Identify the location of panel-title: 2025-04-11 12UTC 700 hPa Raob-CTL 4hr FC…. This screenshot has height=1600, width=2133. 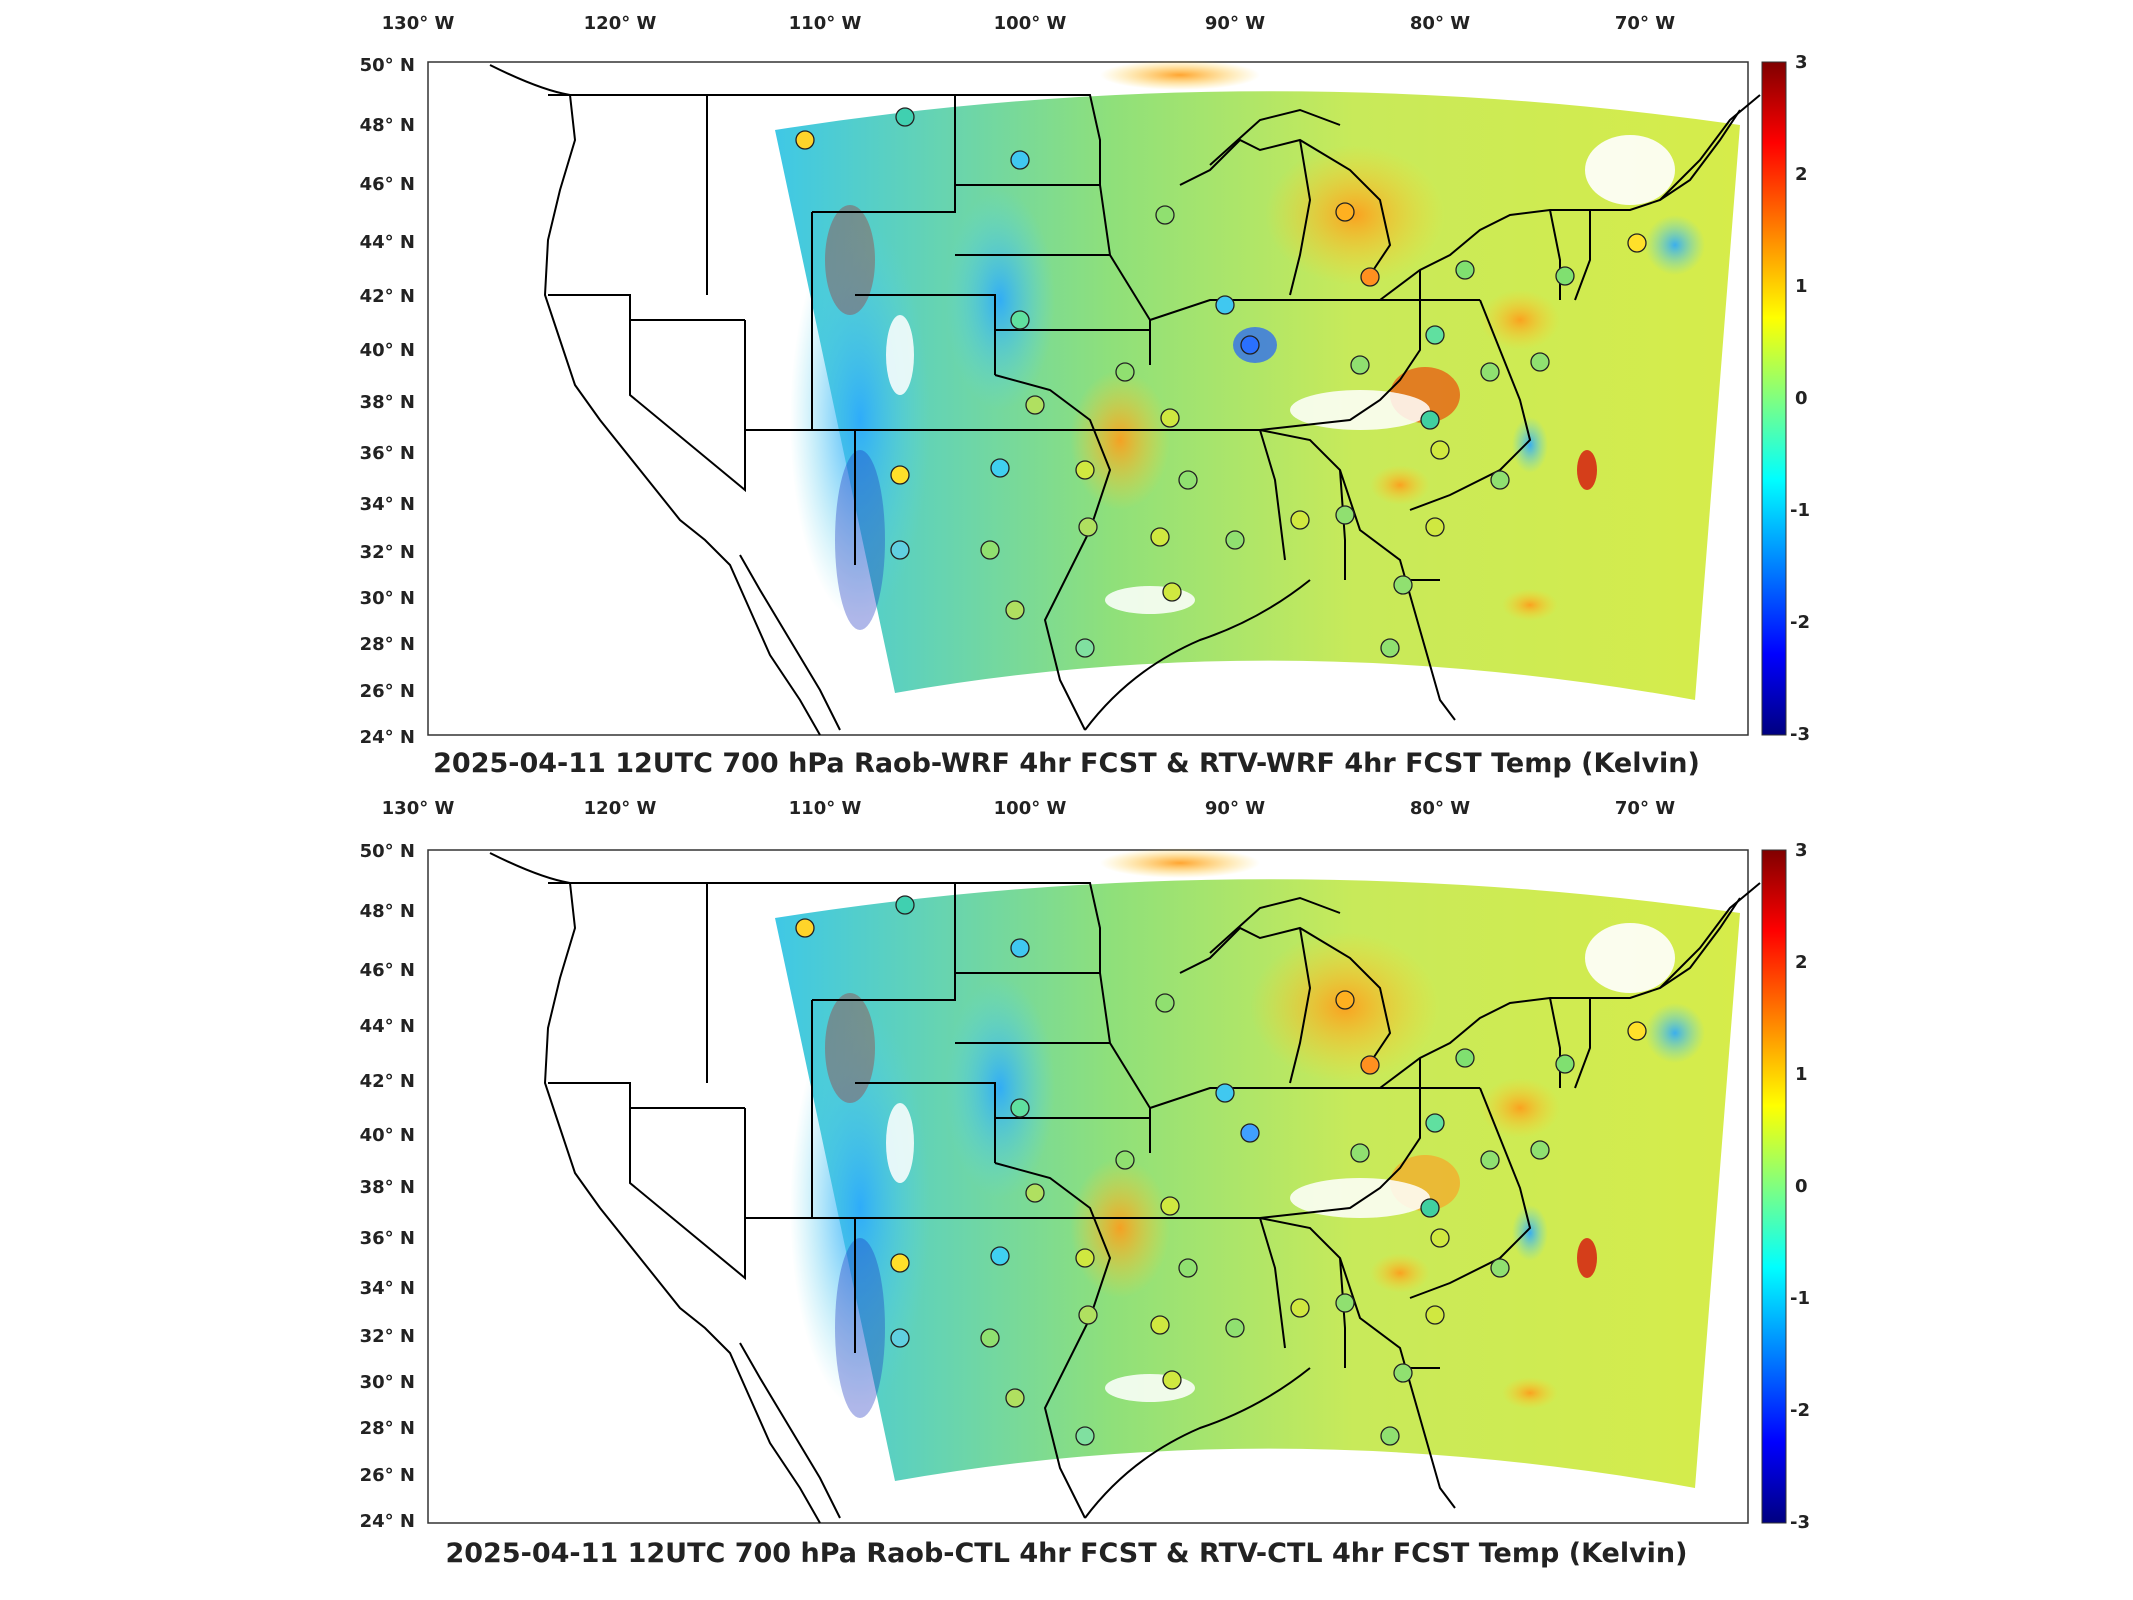
(1066, 1553).